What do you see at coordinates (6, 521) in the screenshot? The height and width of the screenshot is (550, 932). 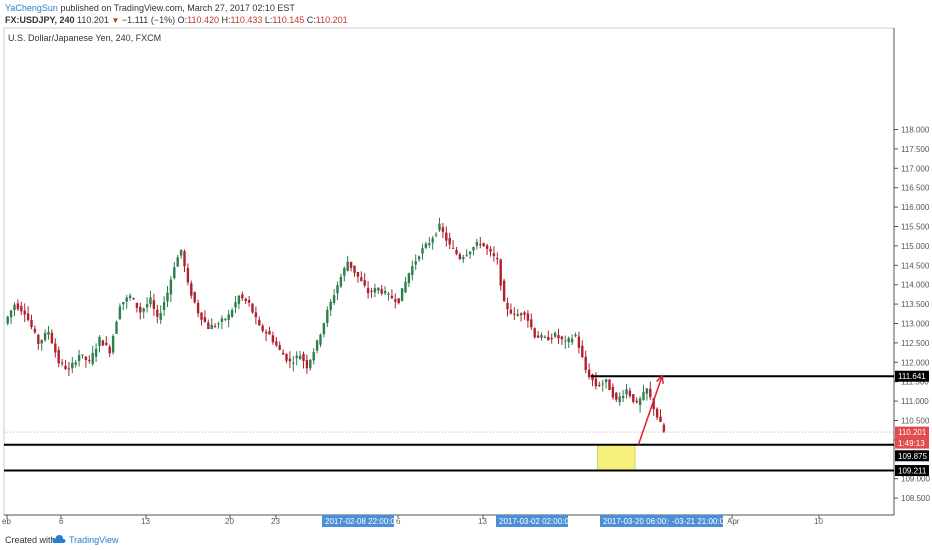 I see `x-tick-label: eb` at bounding box center [6, 521].